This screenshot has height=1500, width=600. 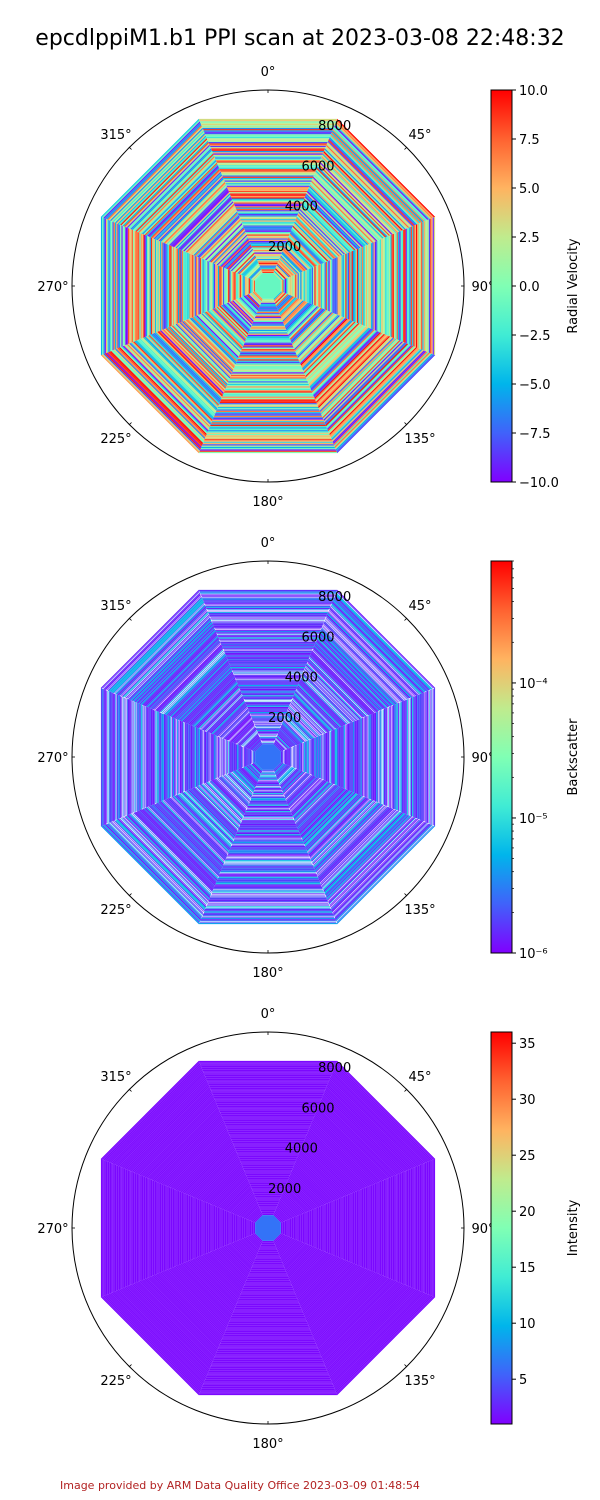 What do you see at coordinates (405, 894) in the screenshot?
I see `angle-tick` at bounding box center [405, 894].